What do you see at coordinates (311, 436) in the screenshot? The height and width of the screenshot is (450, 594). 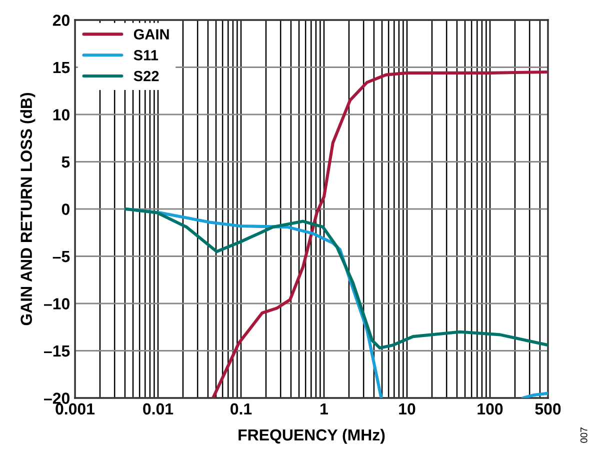 I see `x-axis-title: FREQUENCY (MHz)` at bounding box center [311, 436].